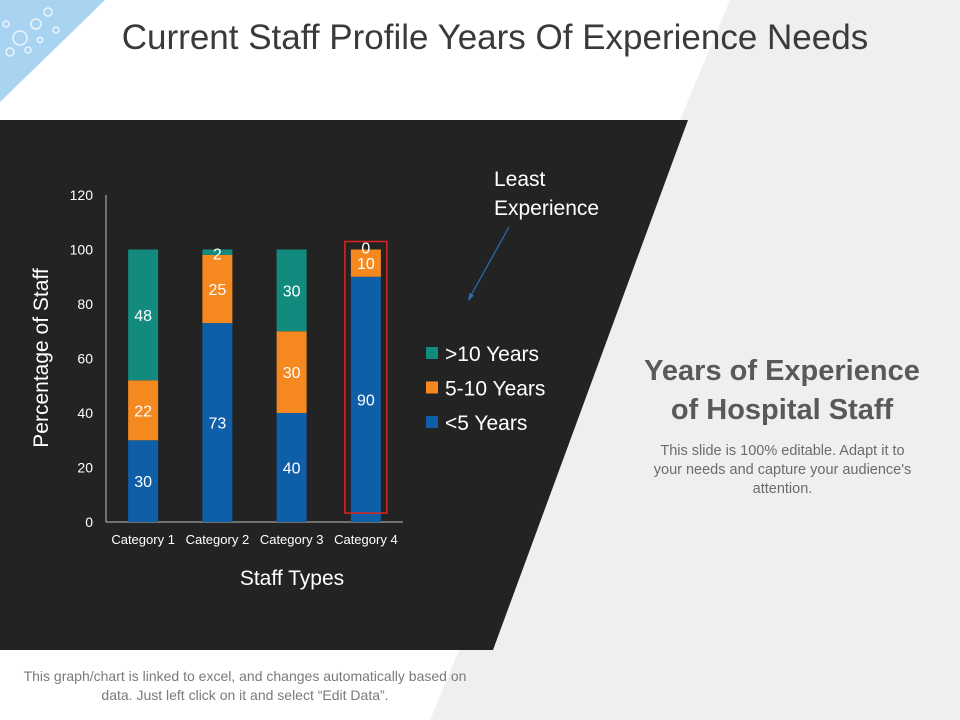  What do you see at coordinates (471, 297) in the screenshot?
I see `annotation-arrowhead` at bounding box center [471, 297].